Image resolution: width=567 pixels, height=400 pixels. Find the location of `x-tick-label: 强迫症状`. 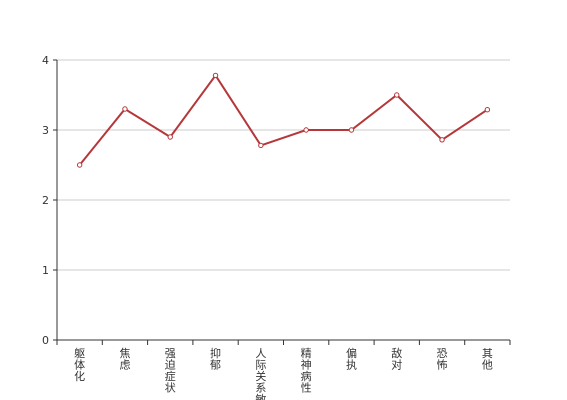

x-tick-label: 强迫症状 is located at coordinates (170, 371).